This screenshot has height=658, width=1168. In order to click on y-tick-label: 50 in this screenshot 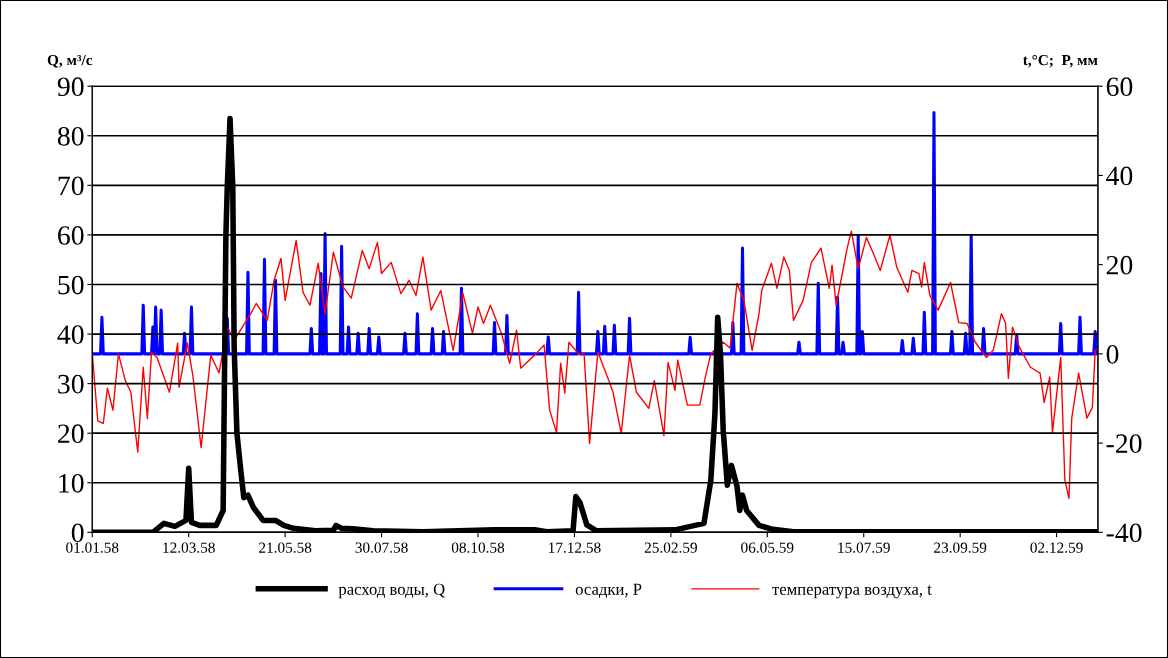, I will do `click(71, 285)`.